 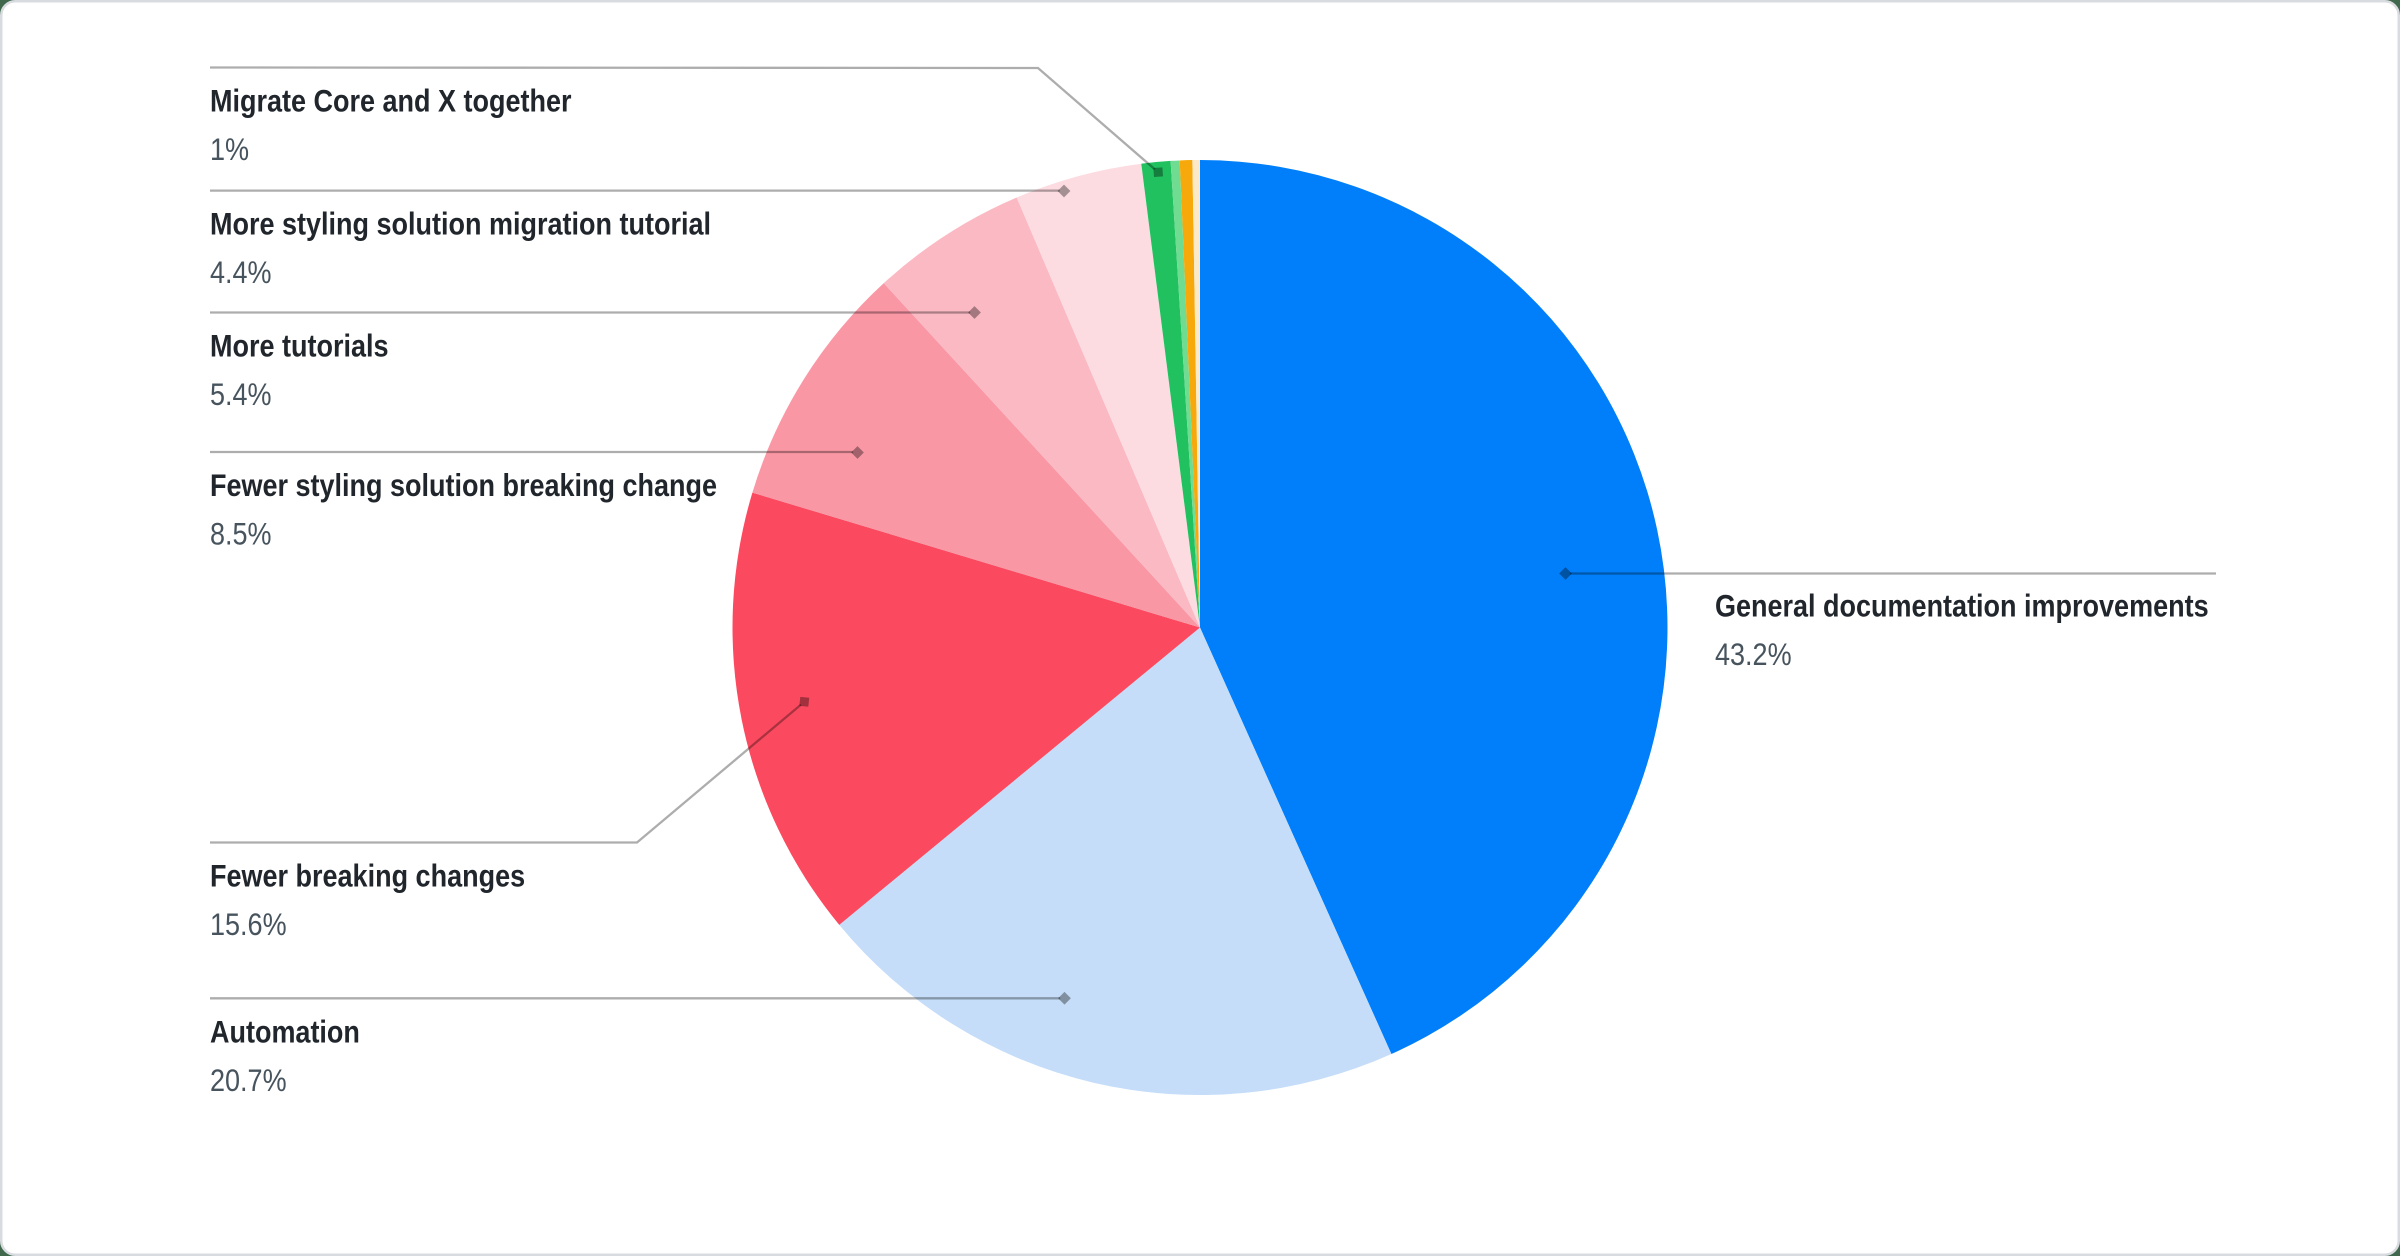 What do you see at coordinates (391, 101) in the screenshot?
I see `svg-text: Migrate Core and X together` at bounding box center [391, 101].